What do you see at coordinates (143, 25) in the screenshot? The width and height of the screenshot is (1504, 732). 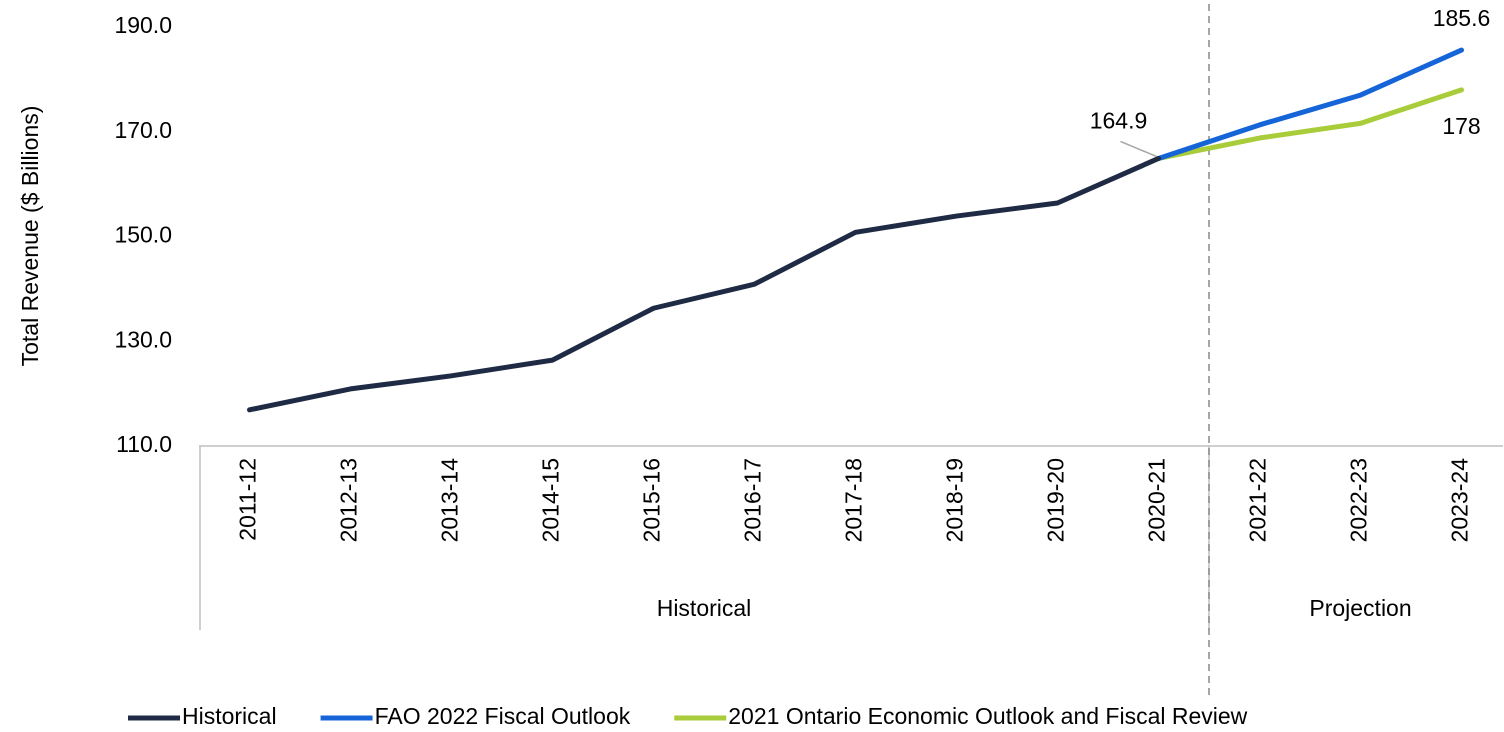 I see `y-tick-label: 190.0` at bounding box center [143, 25].